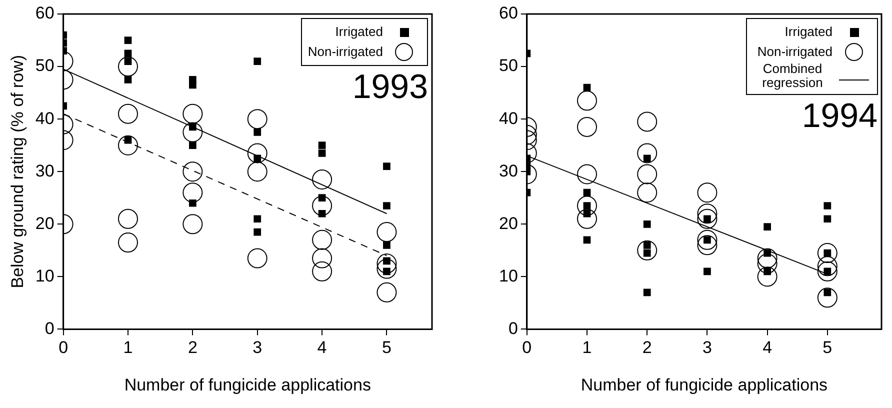 This screenshot has height=408, width=892. I want to click on annotation: 1994, so click(840, 116).